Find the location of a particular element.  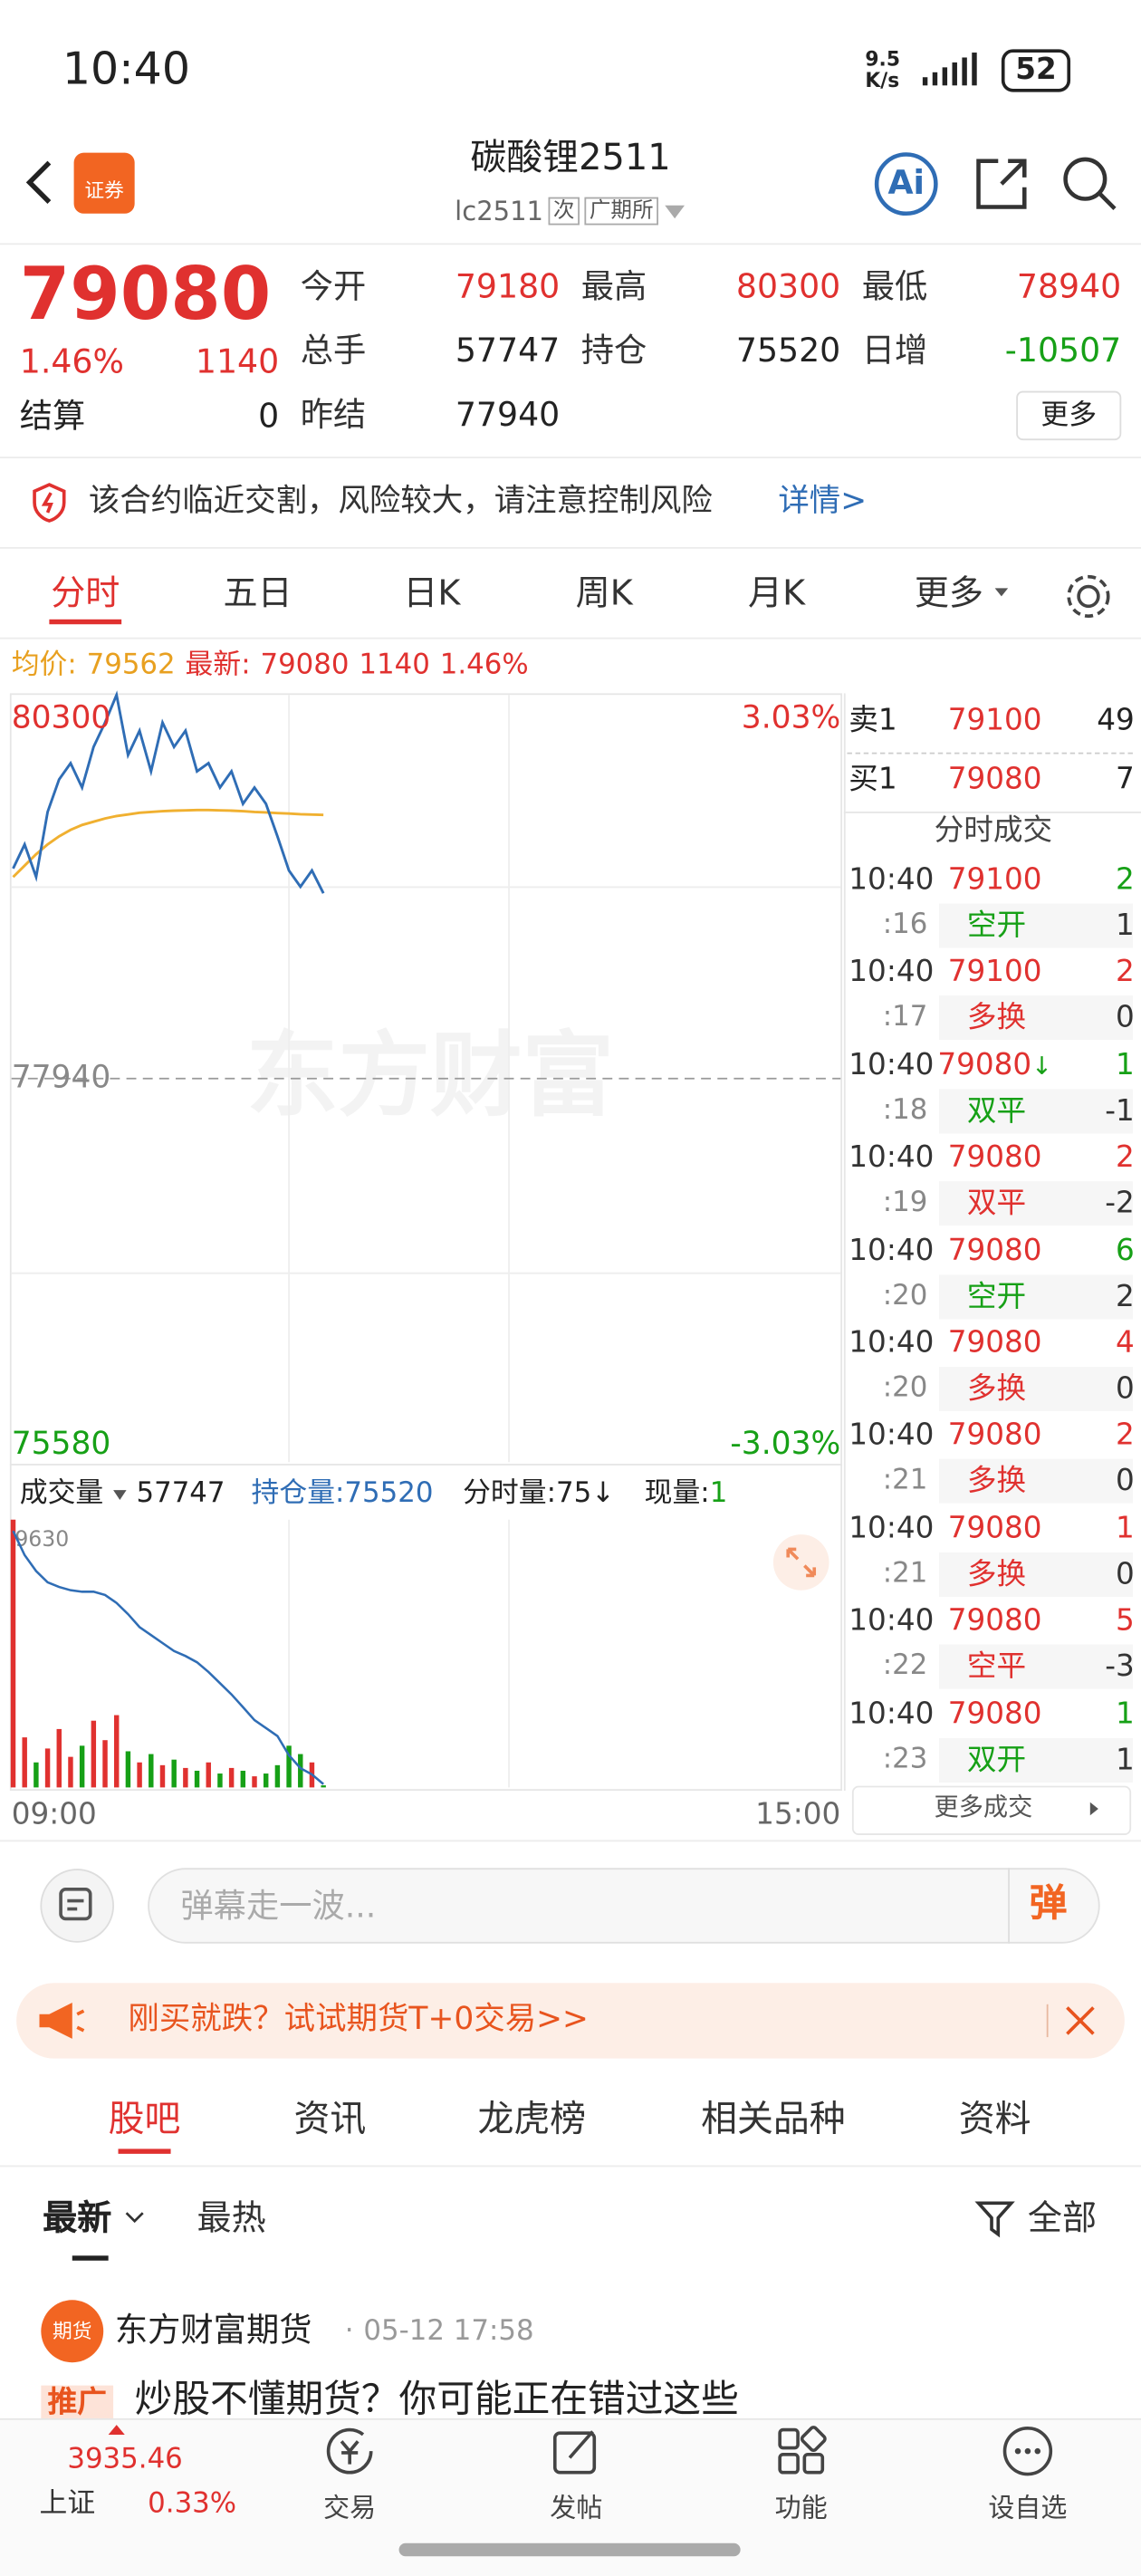

sort-hot: 最热 is located at coordinates (231, 2217).